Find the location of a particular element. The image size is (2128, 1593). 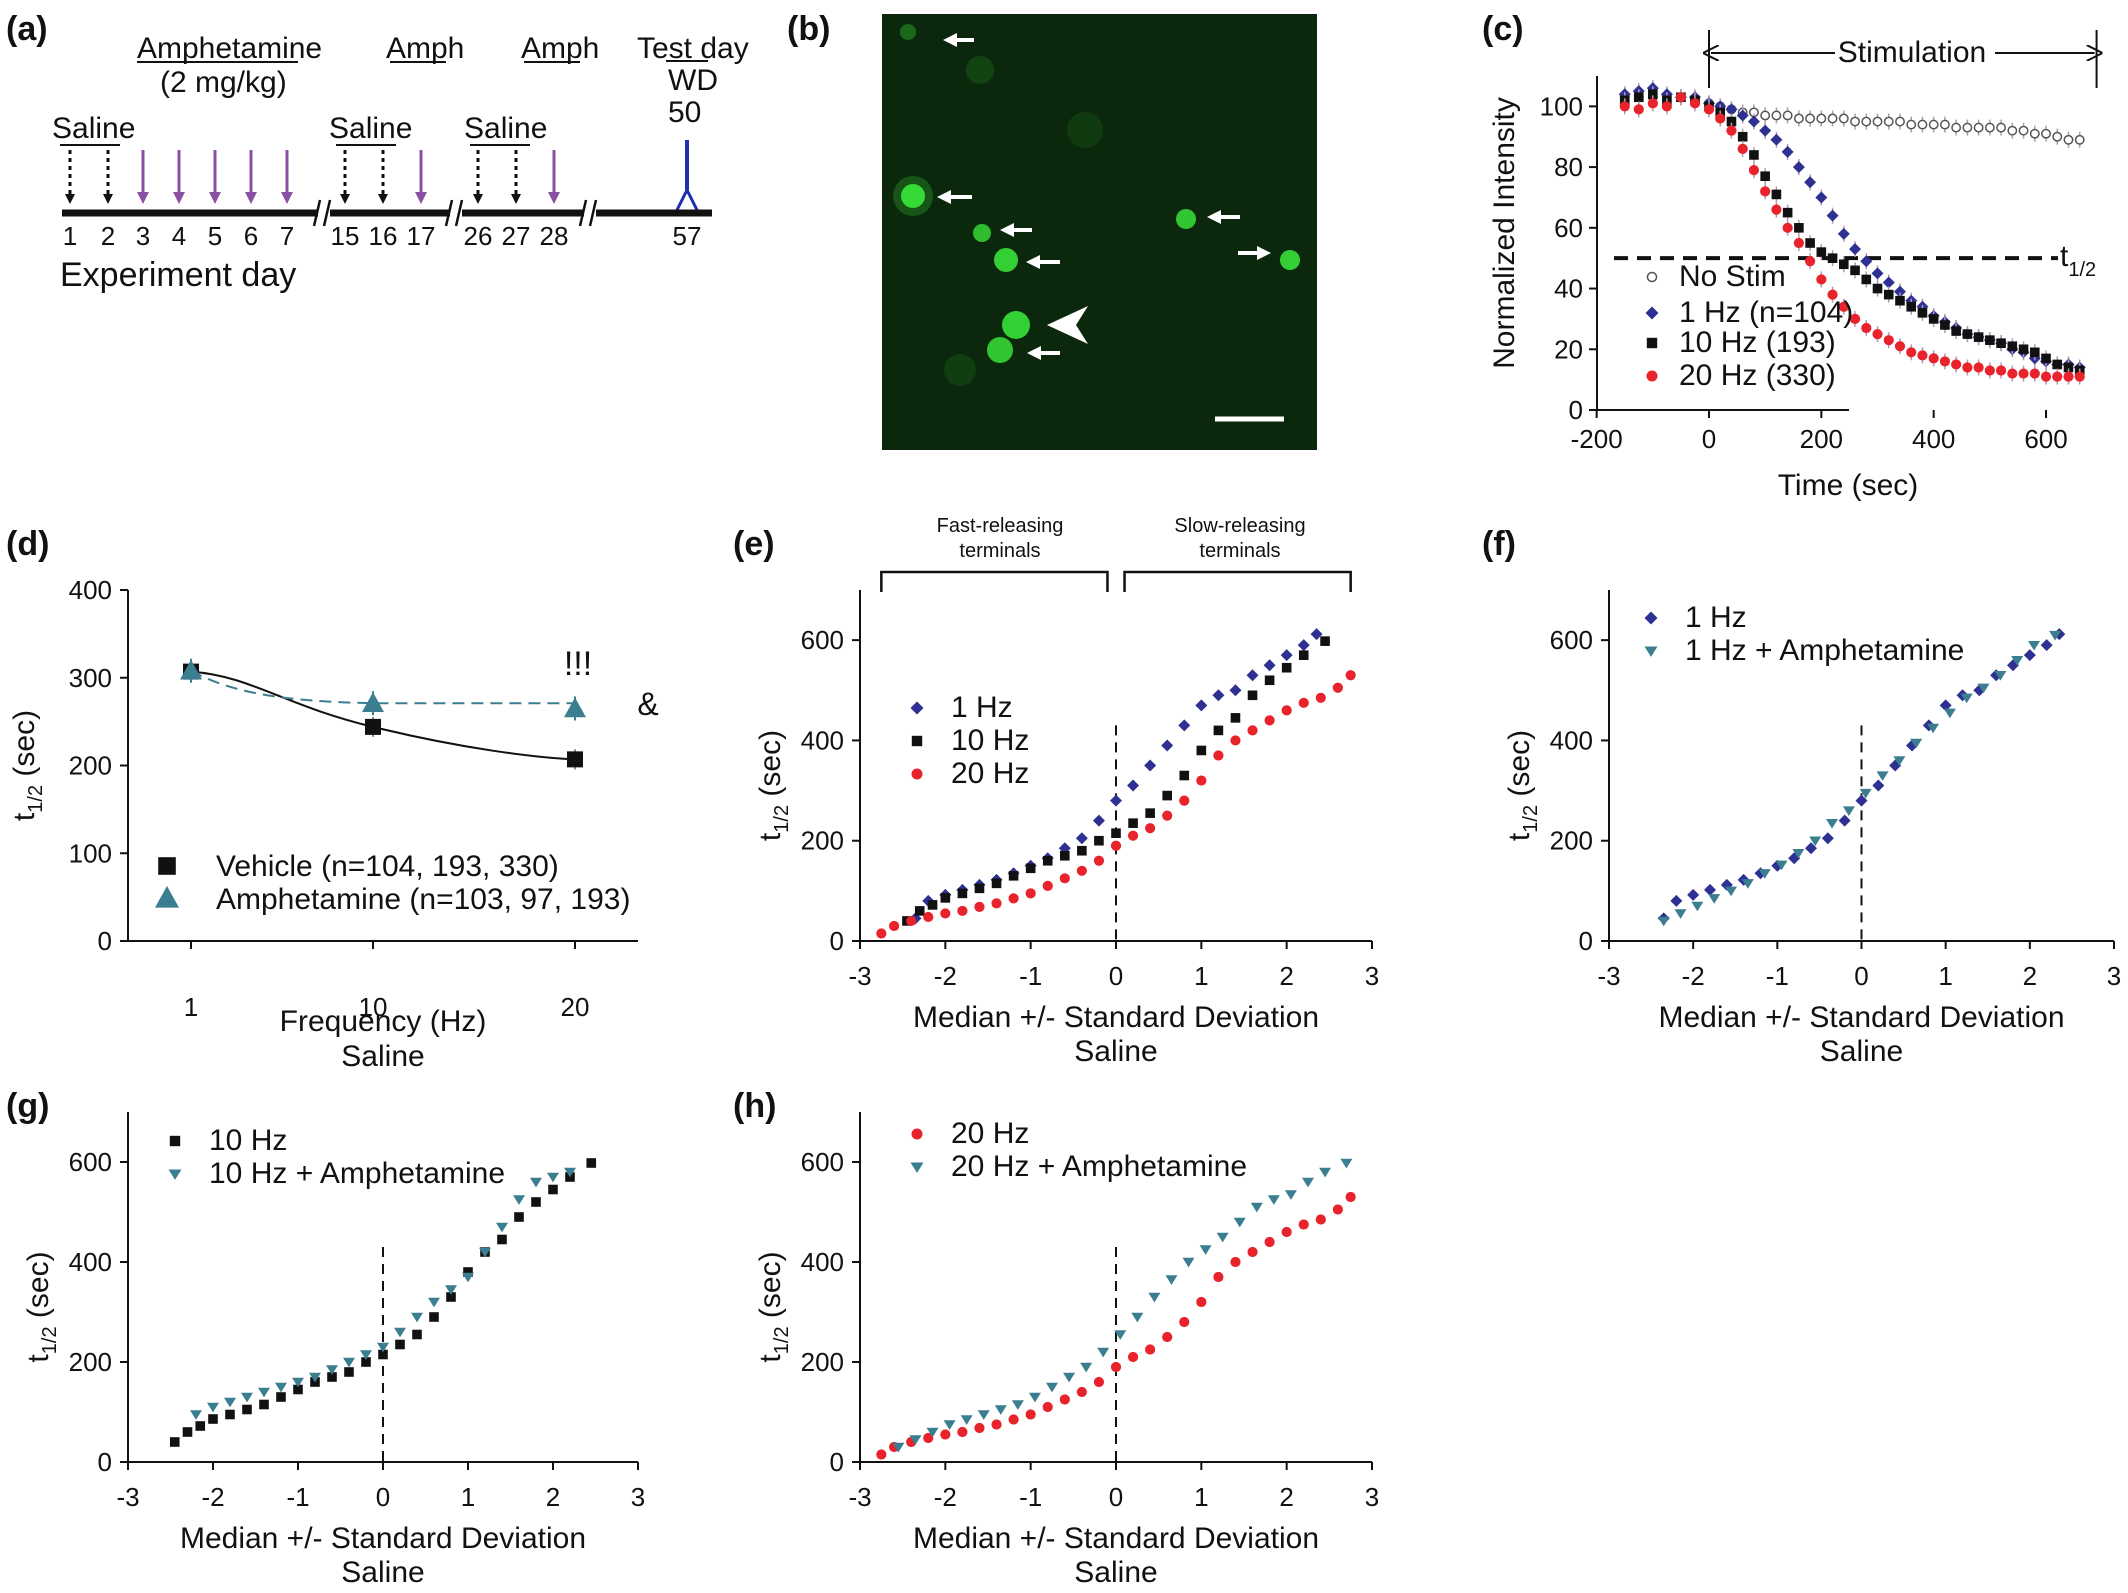

panel-label-b: (b) is located at coordinates (808, 29).